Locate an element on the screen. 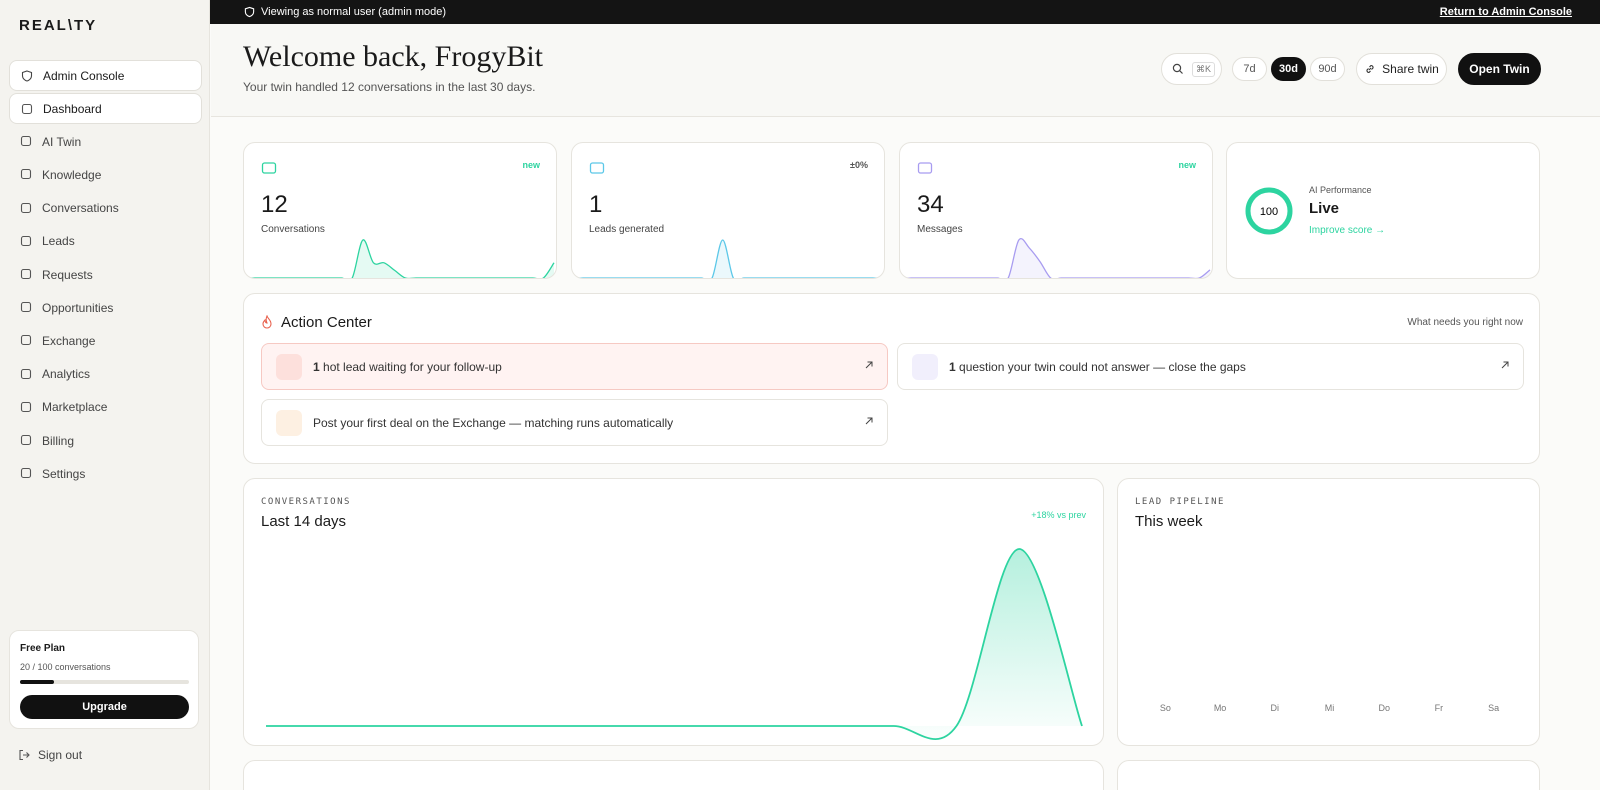  share-button: Share twin is located at coordinates (1401, 69).